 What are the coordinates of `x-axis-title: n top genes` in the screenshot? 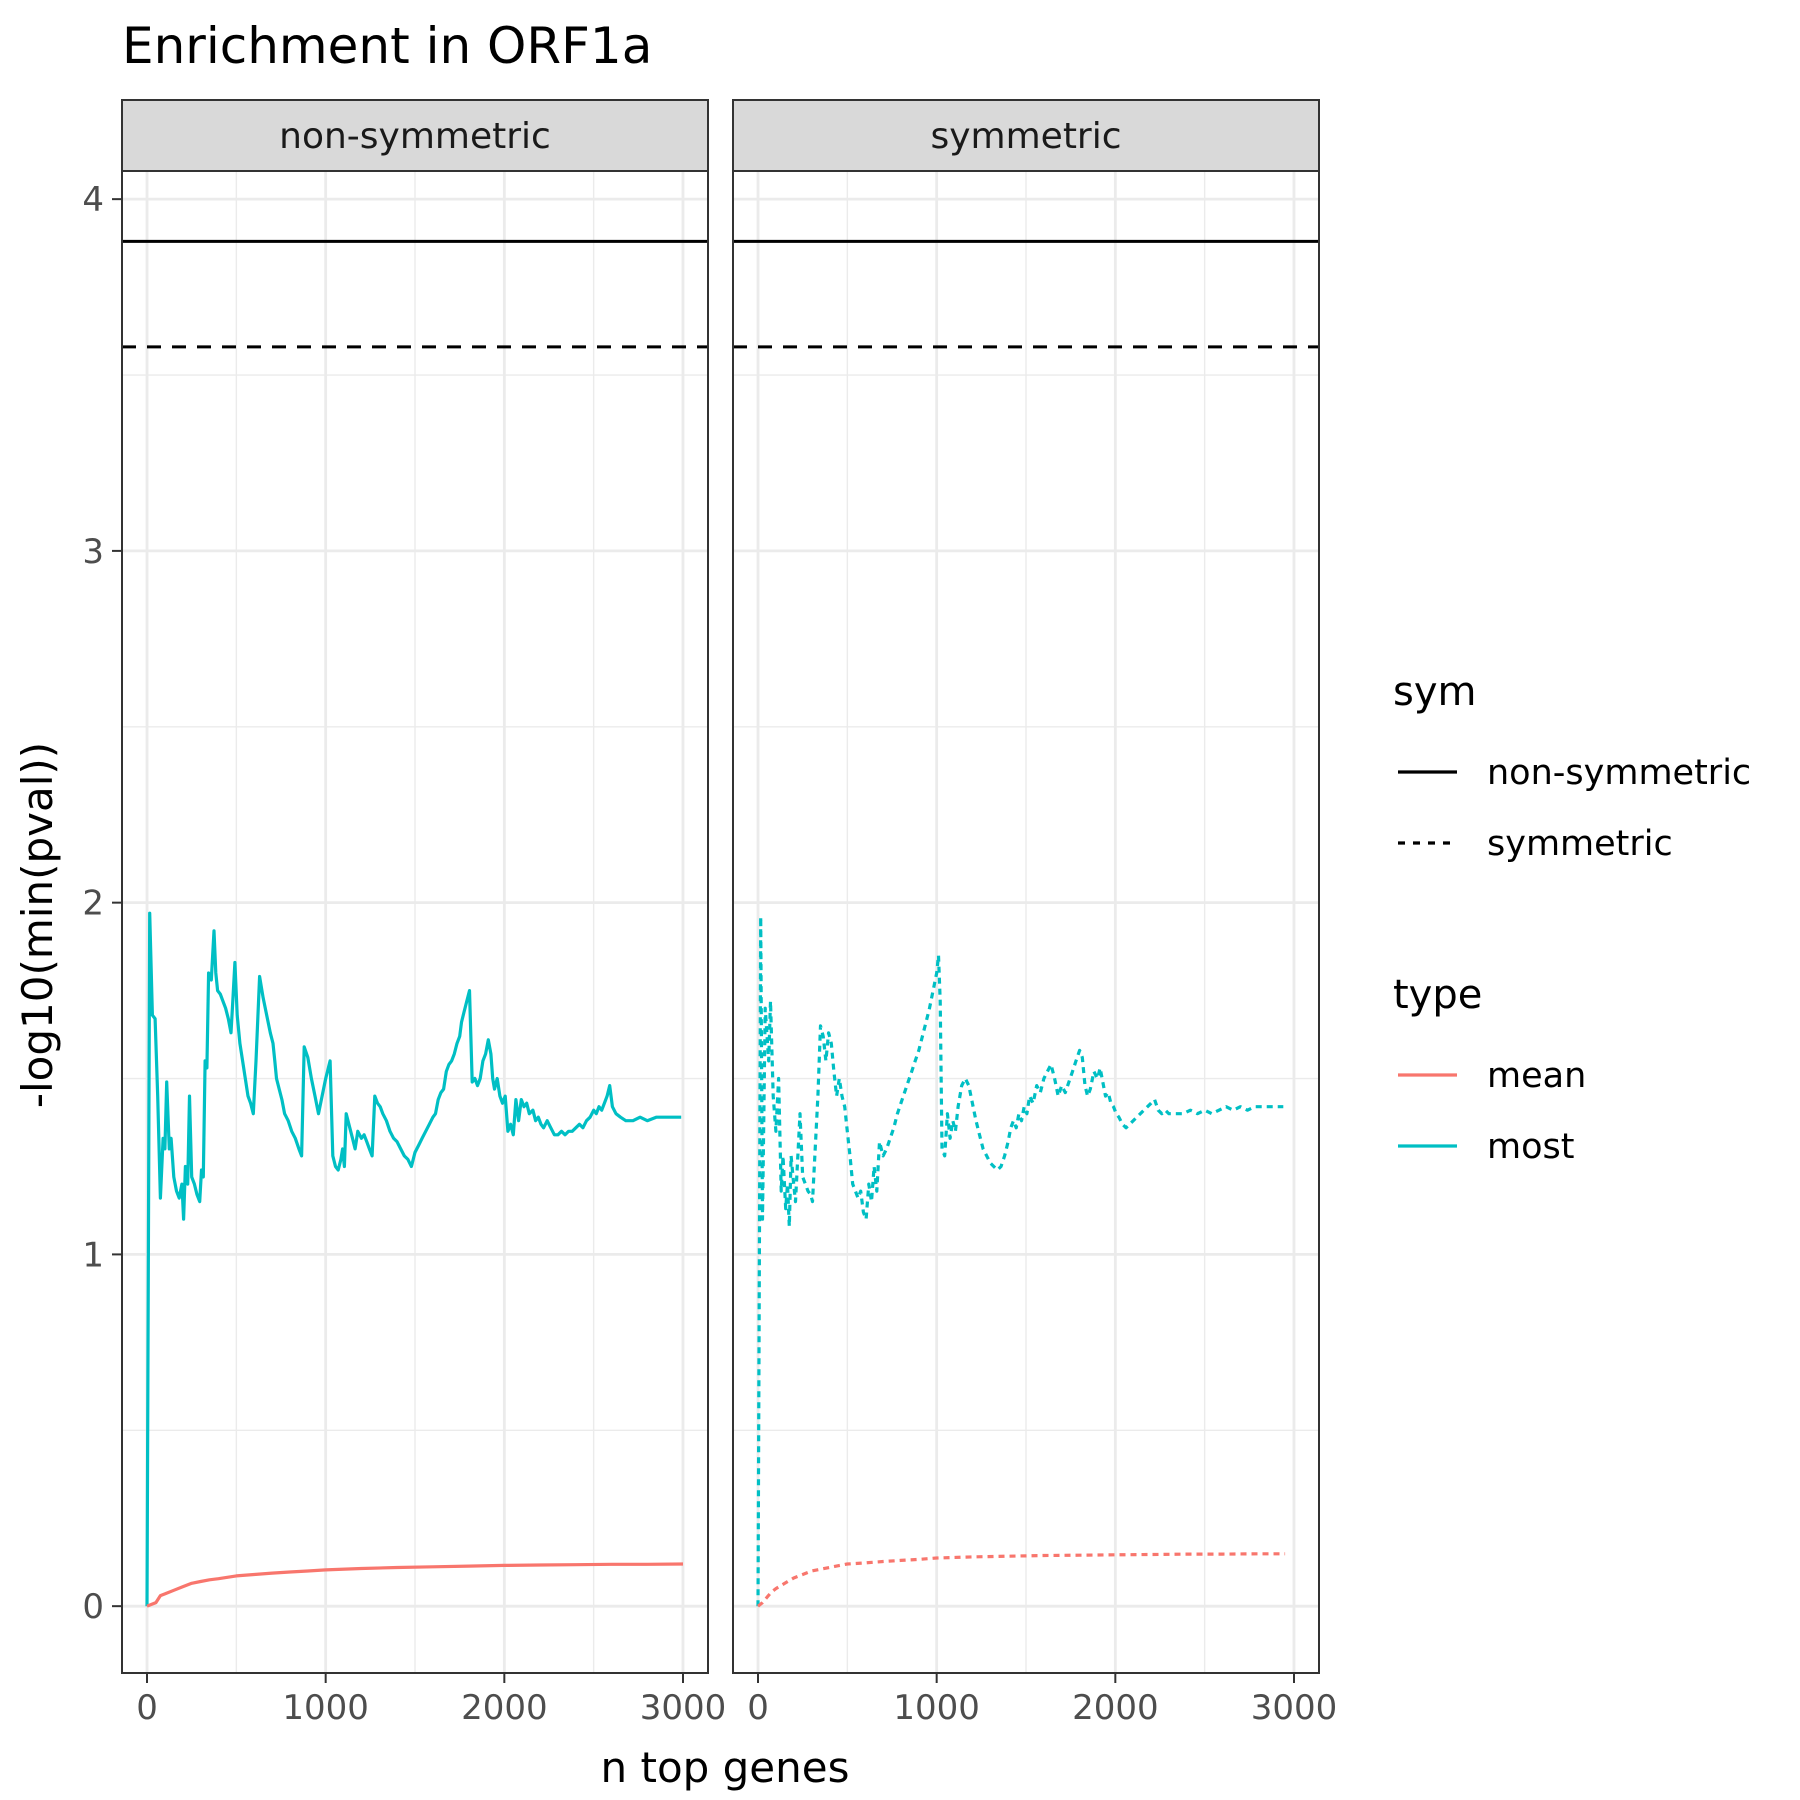 It's located at (725, 1767).